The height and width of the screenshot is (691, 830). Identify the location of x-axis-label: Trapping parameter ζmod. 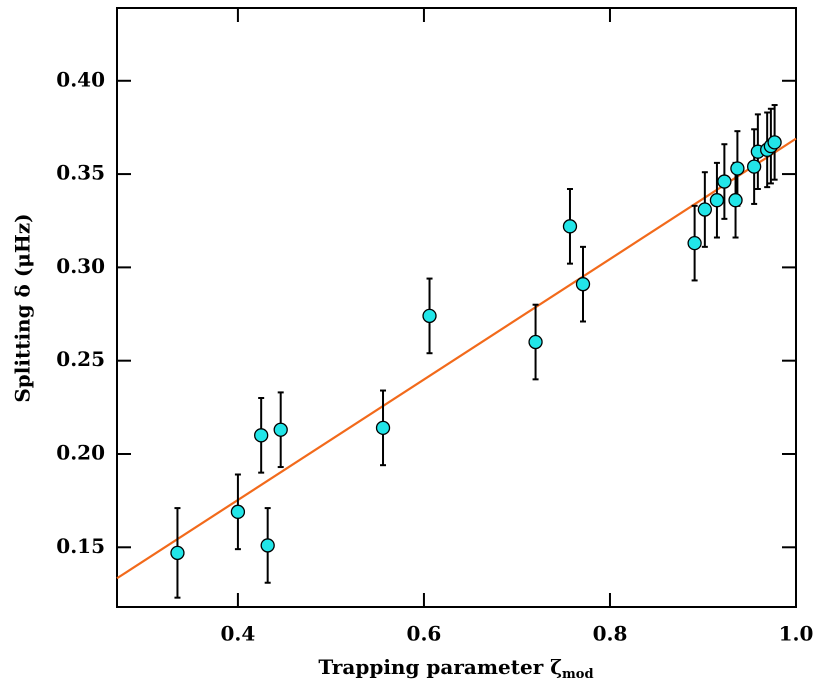
(455, 668).